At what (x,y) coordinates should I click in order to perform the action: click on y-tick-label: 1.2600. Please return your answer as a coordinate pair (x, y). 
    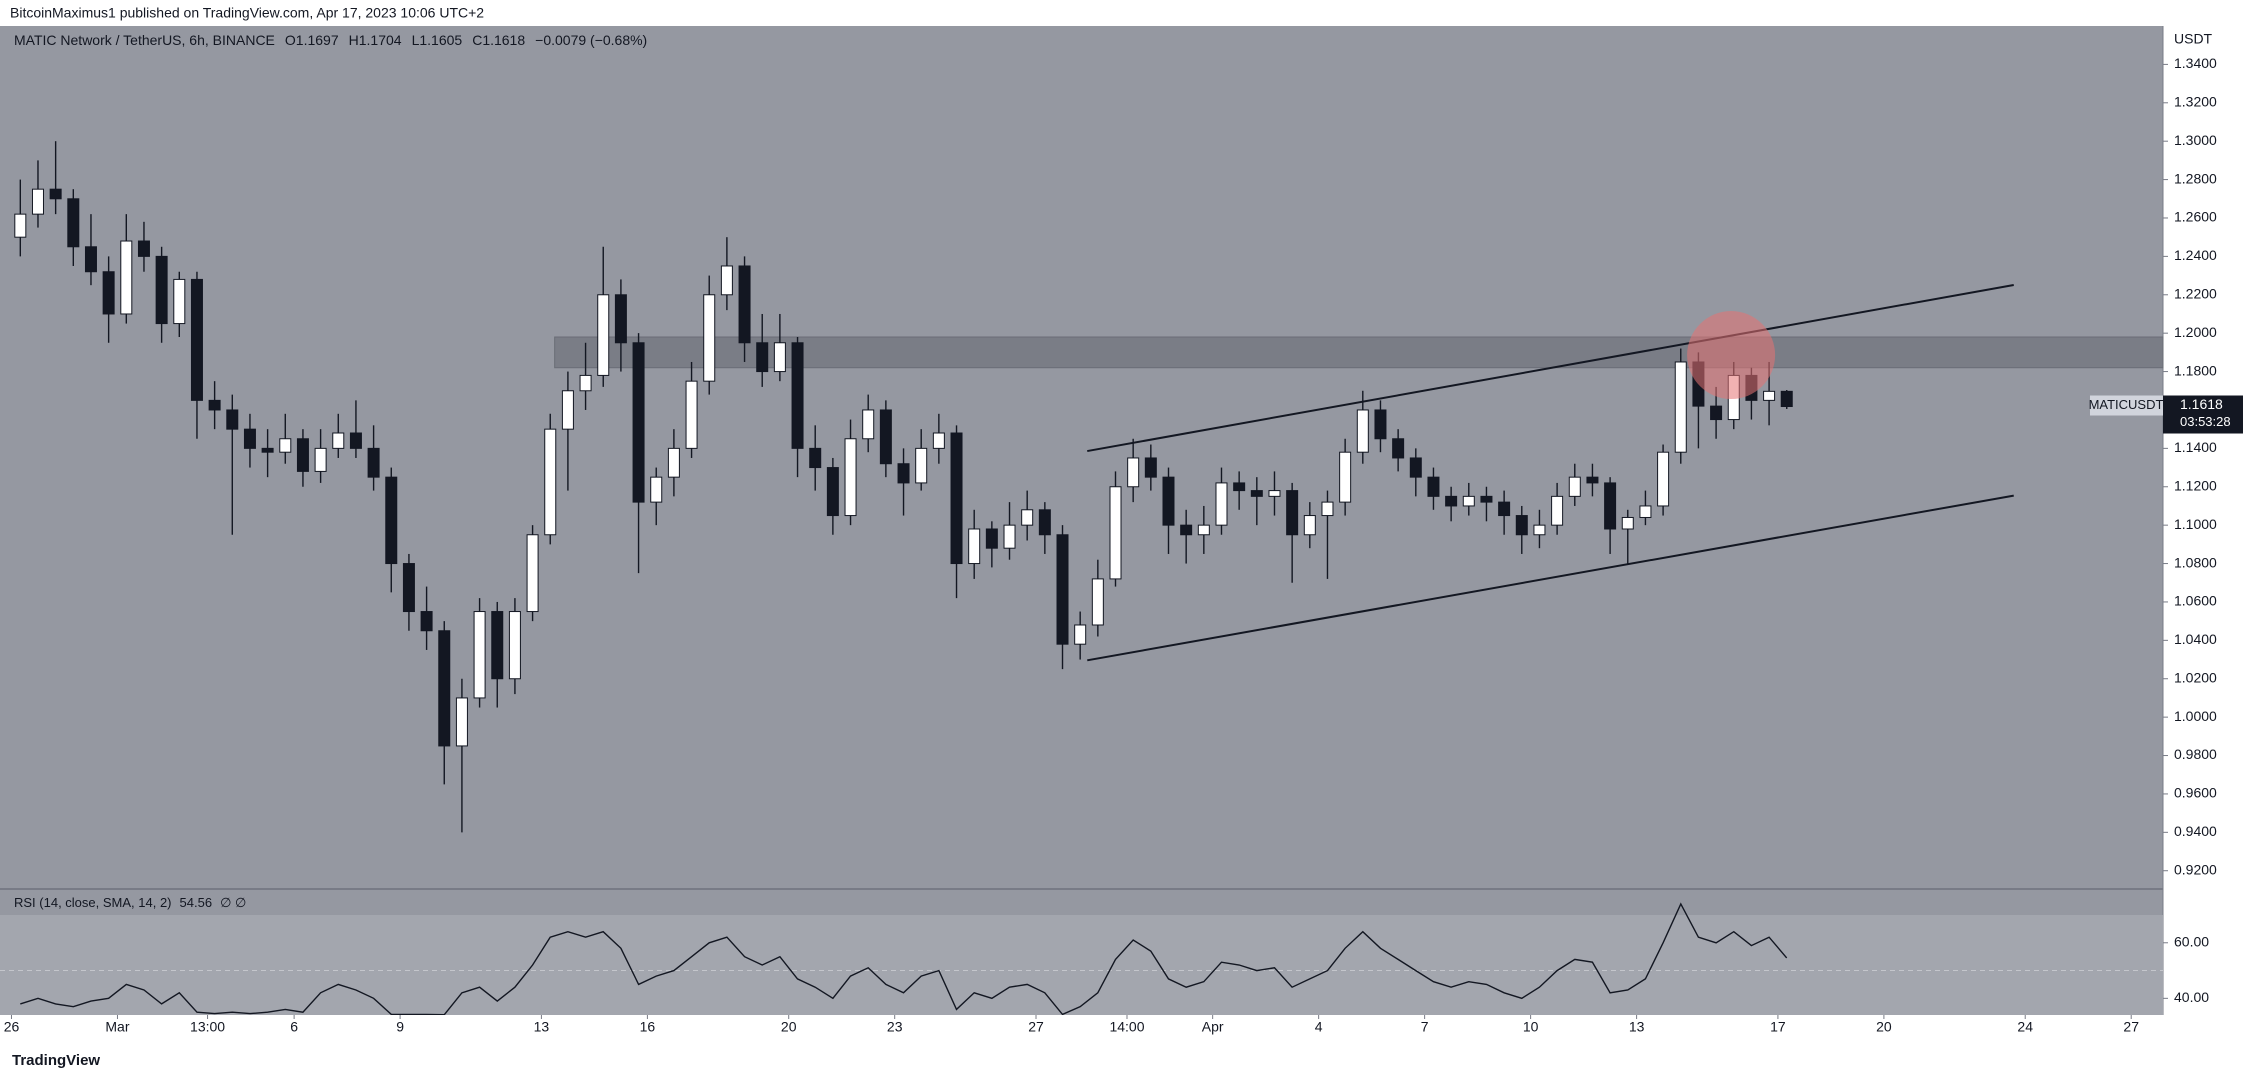
    Looking at the image, I should click on (2195, 217).